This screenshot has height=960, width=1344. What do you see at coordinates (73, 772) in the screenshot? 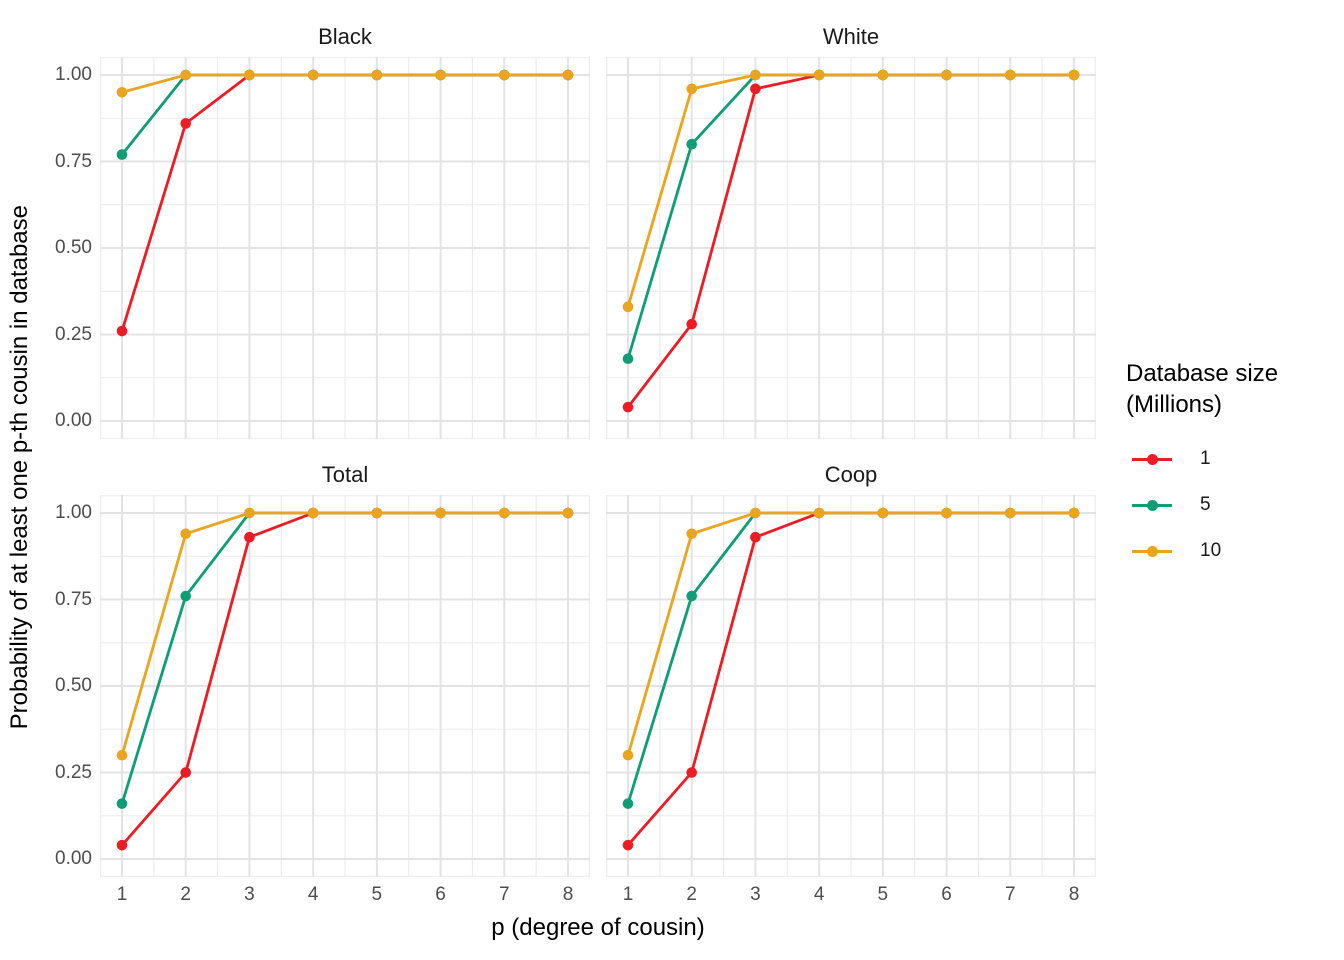
I see `y-tick-label: 0.25` at bounding box center [73, 772].